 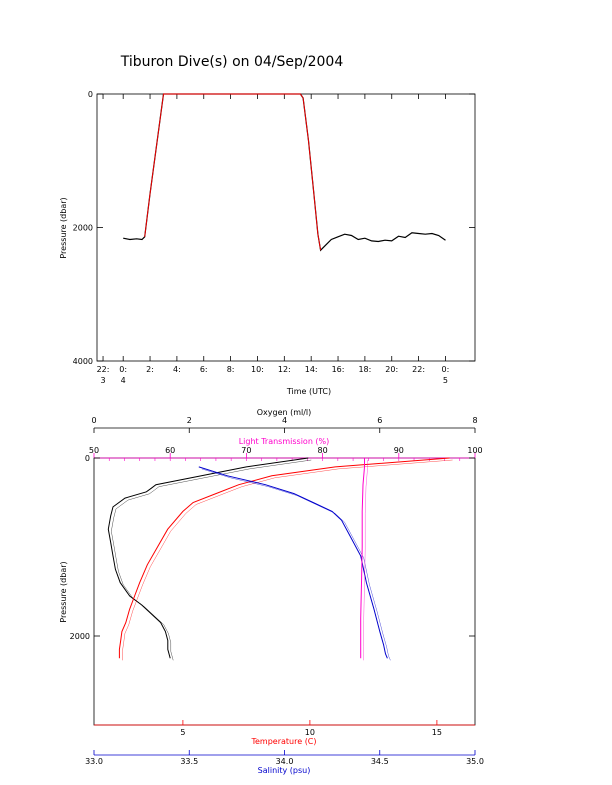 I want to click on salinity-tick-label: 33.0, so click(x=94, y=761).